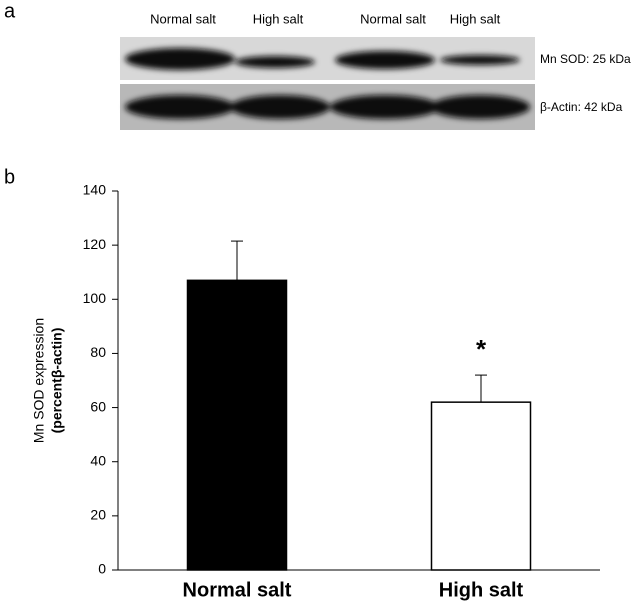  I want to click on blot, so click(327, 83).